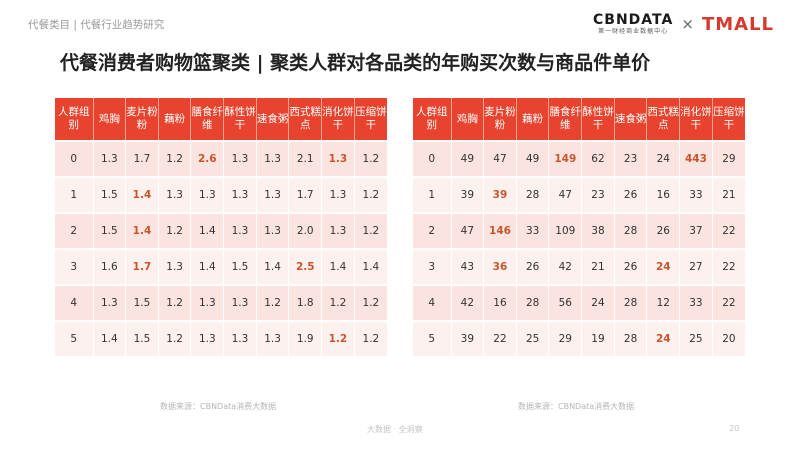 The height and width of the screenshot is (449, 800). I want to click on table-row: 2 47 146 33 109 38 28 26 37 22, so click(579, 230).